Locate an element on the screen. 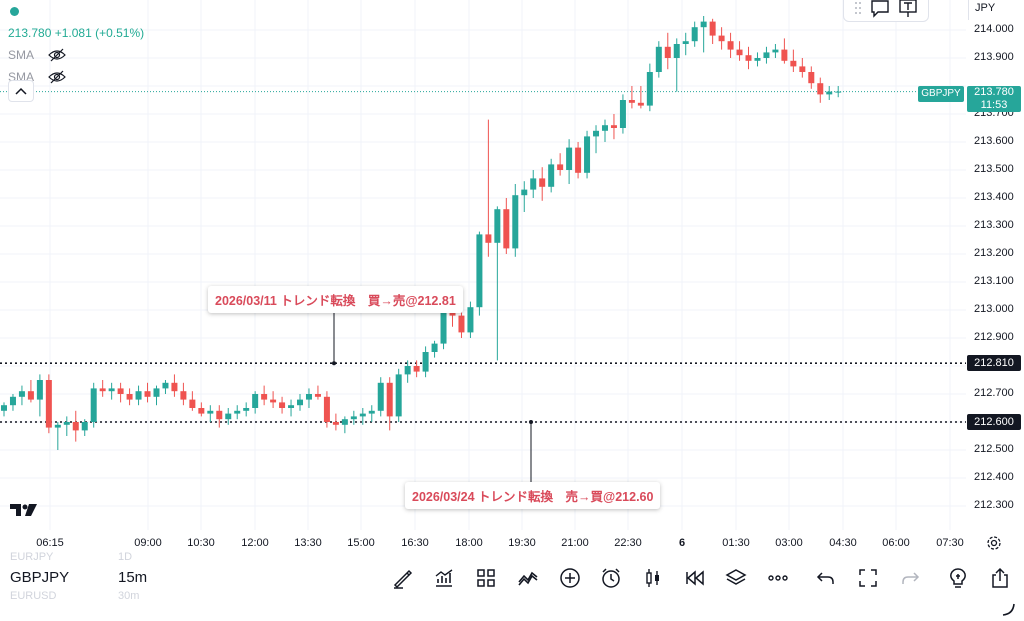  annotation-label: 2026/03/24 トレンド転換 売→買@212.60 is located at coordinates (533, 495).